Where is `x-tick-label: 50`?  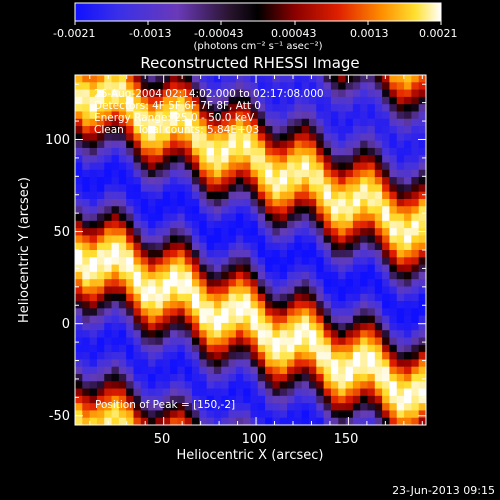
x-tick-label: 50 is located at coordinates (162, 439).